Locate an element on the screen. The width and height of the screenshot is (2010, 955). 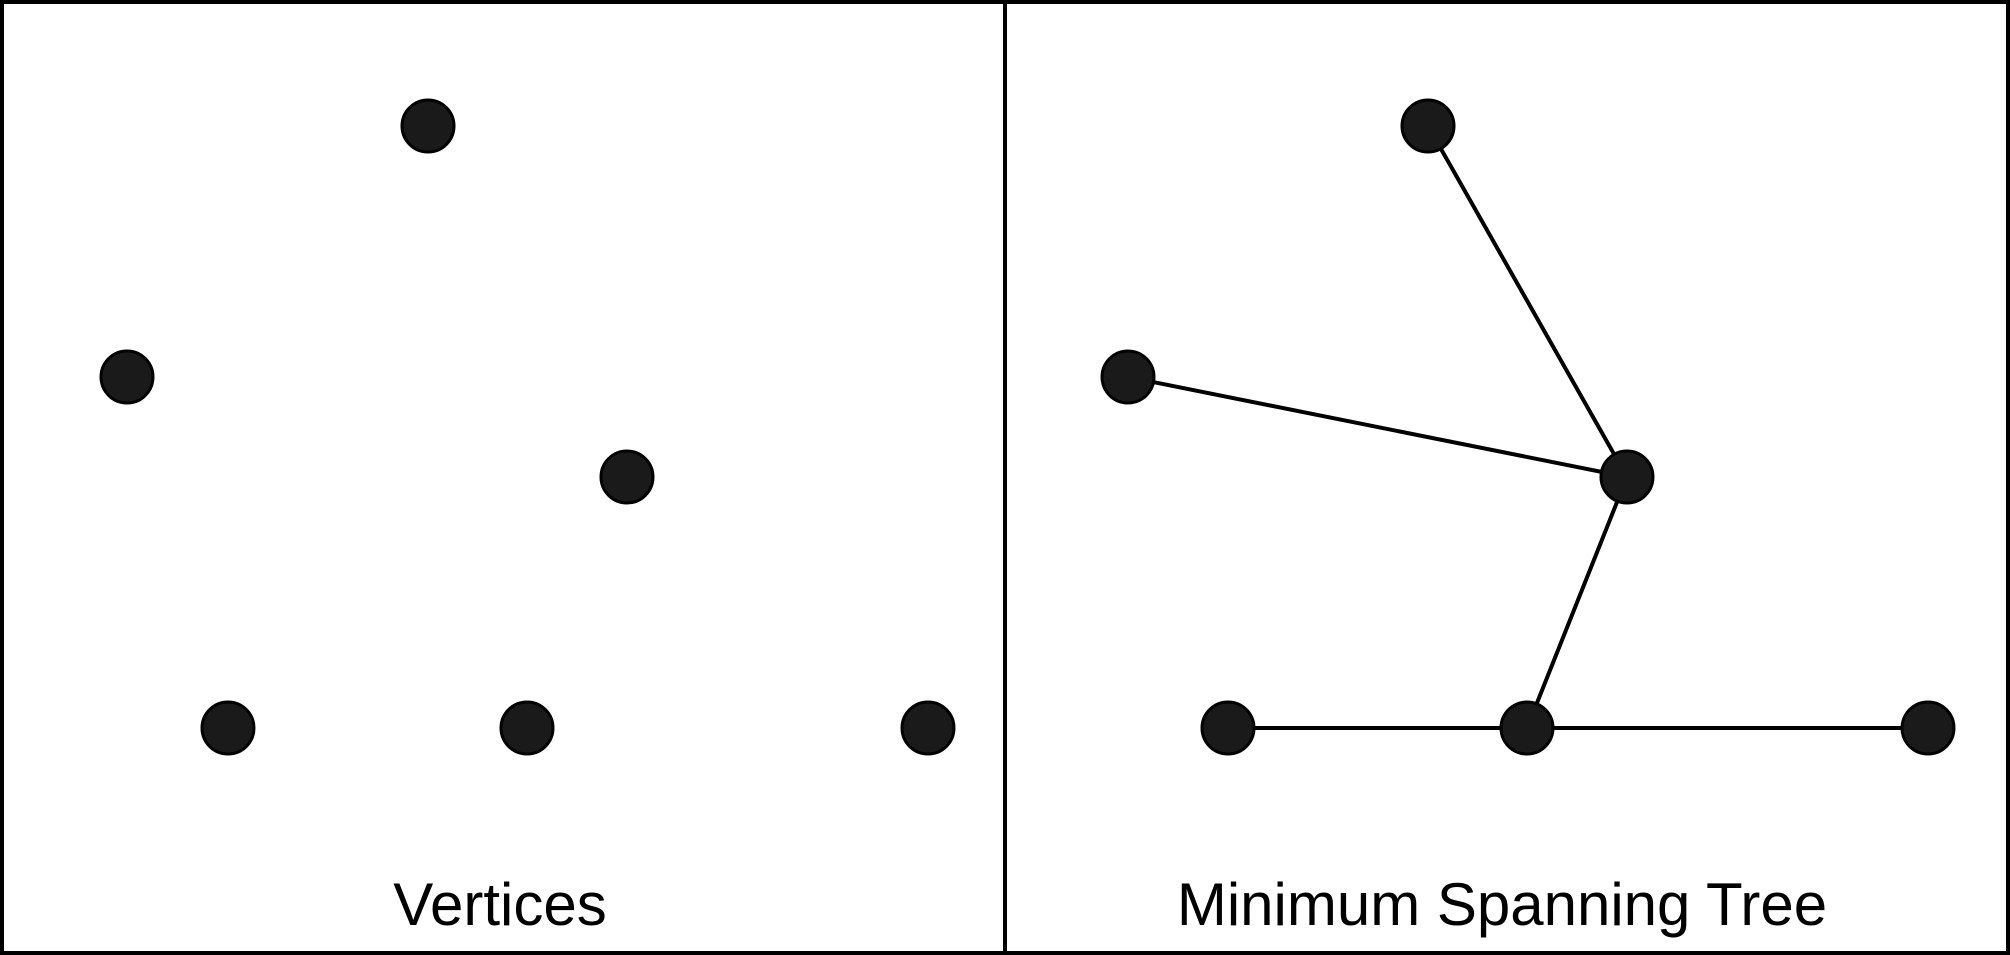
mst-panel-label: Minimum Spanning Tree is located at coordinates (1502, 904).